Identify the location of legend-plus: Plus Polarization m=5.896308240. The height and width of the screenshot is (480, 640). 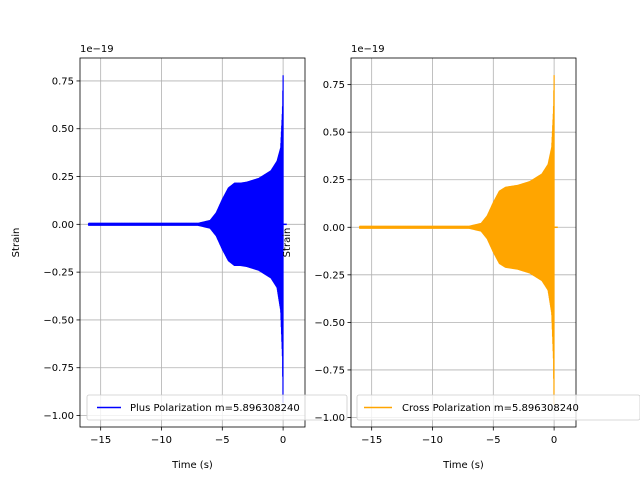
(217, 407).